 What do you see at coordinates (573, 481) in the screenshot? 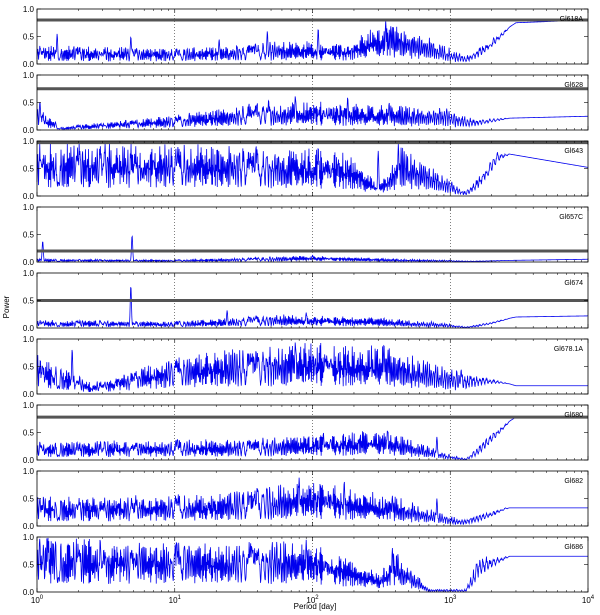
I see `panel-name-label: Gl682` at bounding box center [573, 481].